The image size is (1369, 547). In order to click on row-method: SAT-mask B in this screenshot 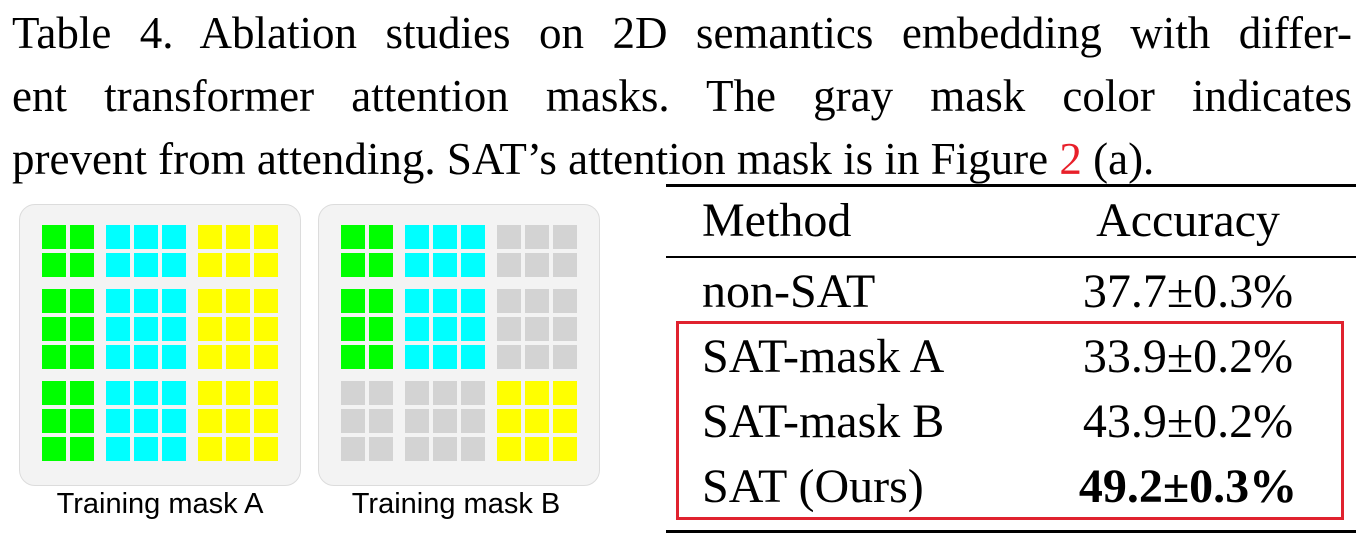, I will do `click(823, 421)`.